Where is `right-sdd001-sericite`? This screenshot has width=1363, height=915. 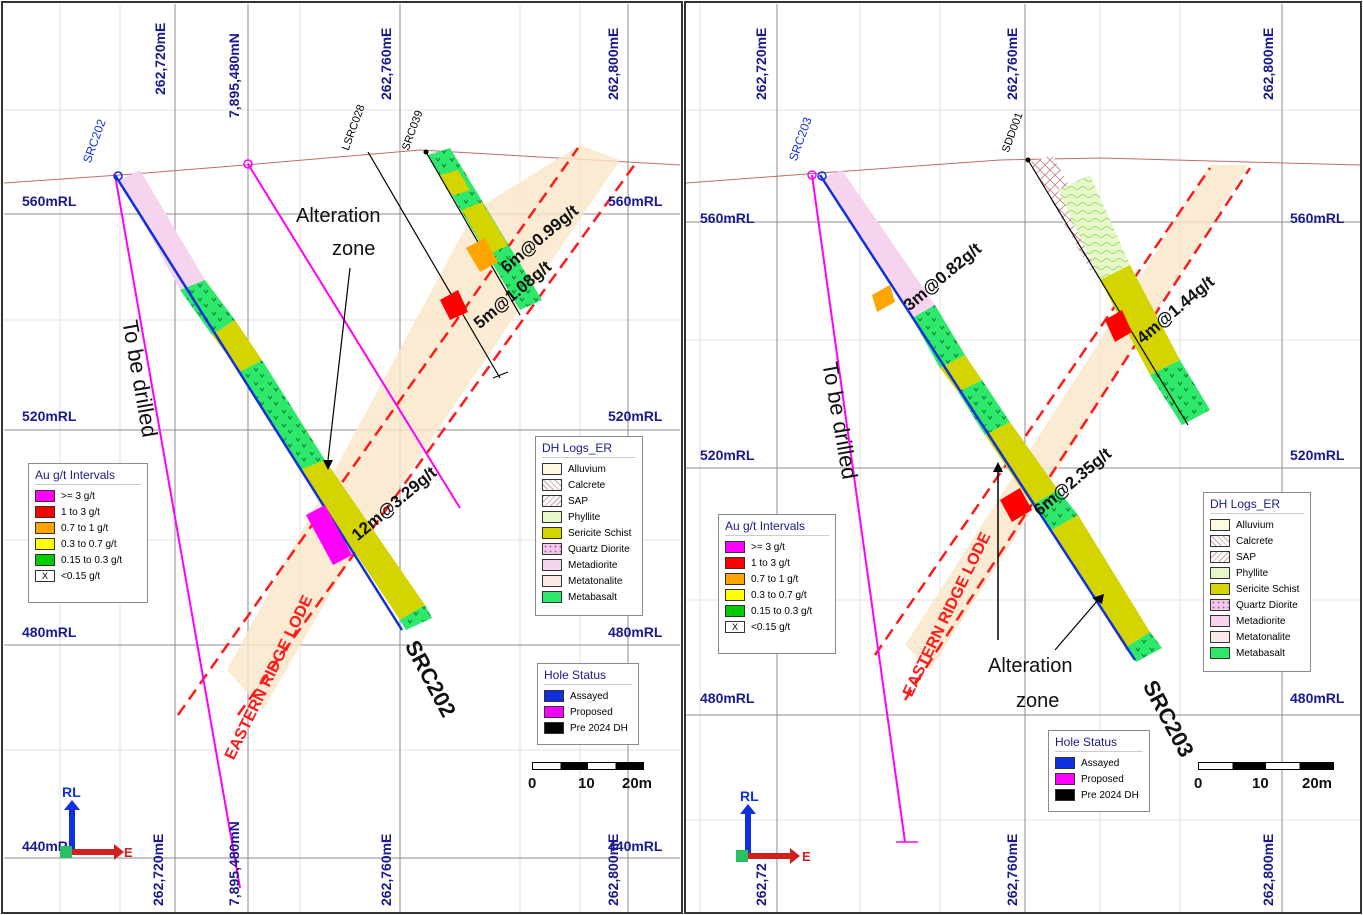 right-sdd001-sericite is located at coordinates (1140, 320).